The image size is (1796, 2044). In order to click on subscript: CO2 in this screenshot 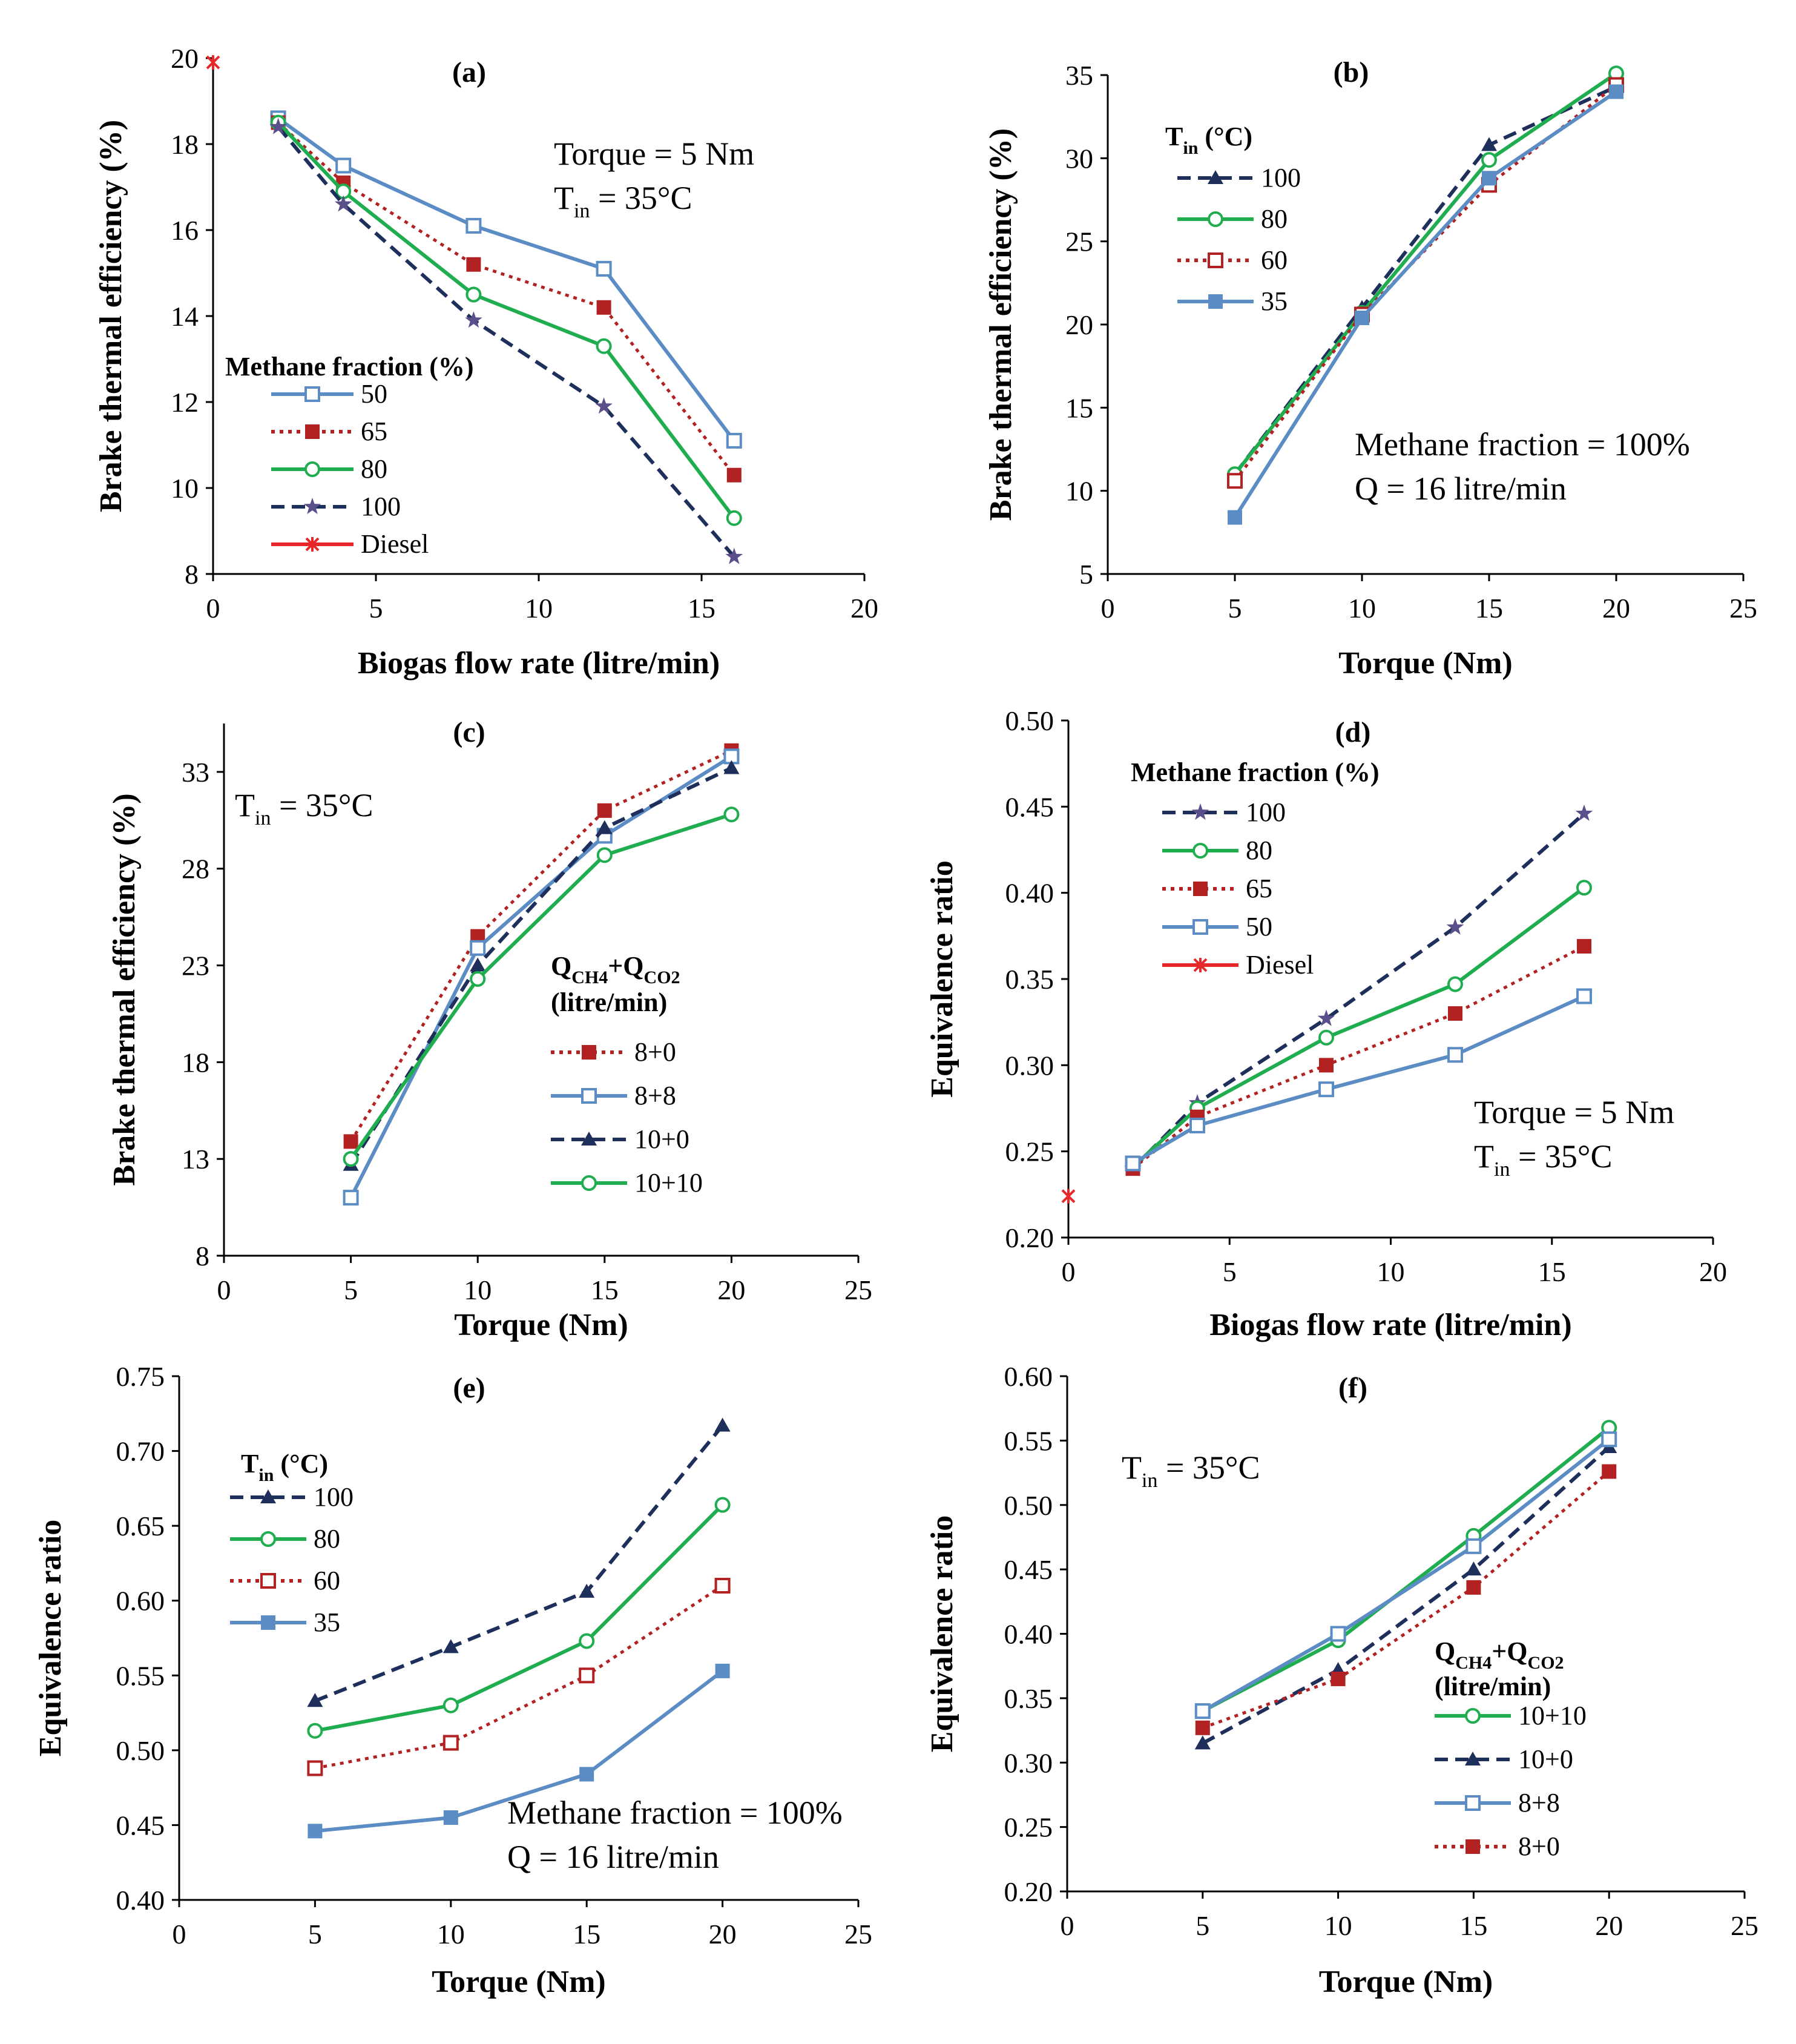, I will do `click(1546, 1663)`.